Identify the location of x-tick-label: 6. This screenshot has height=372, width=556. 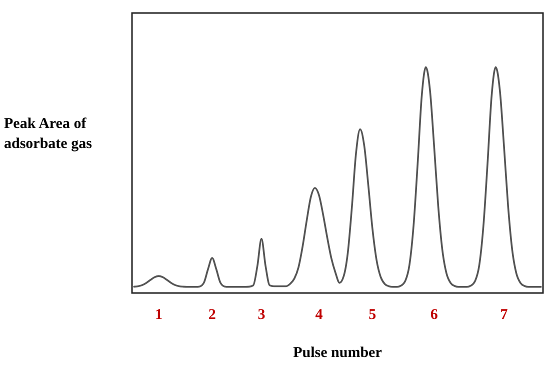
(434, 315).